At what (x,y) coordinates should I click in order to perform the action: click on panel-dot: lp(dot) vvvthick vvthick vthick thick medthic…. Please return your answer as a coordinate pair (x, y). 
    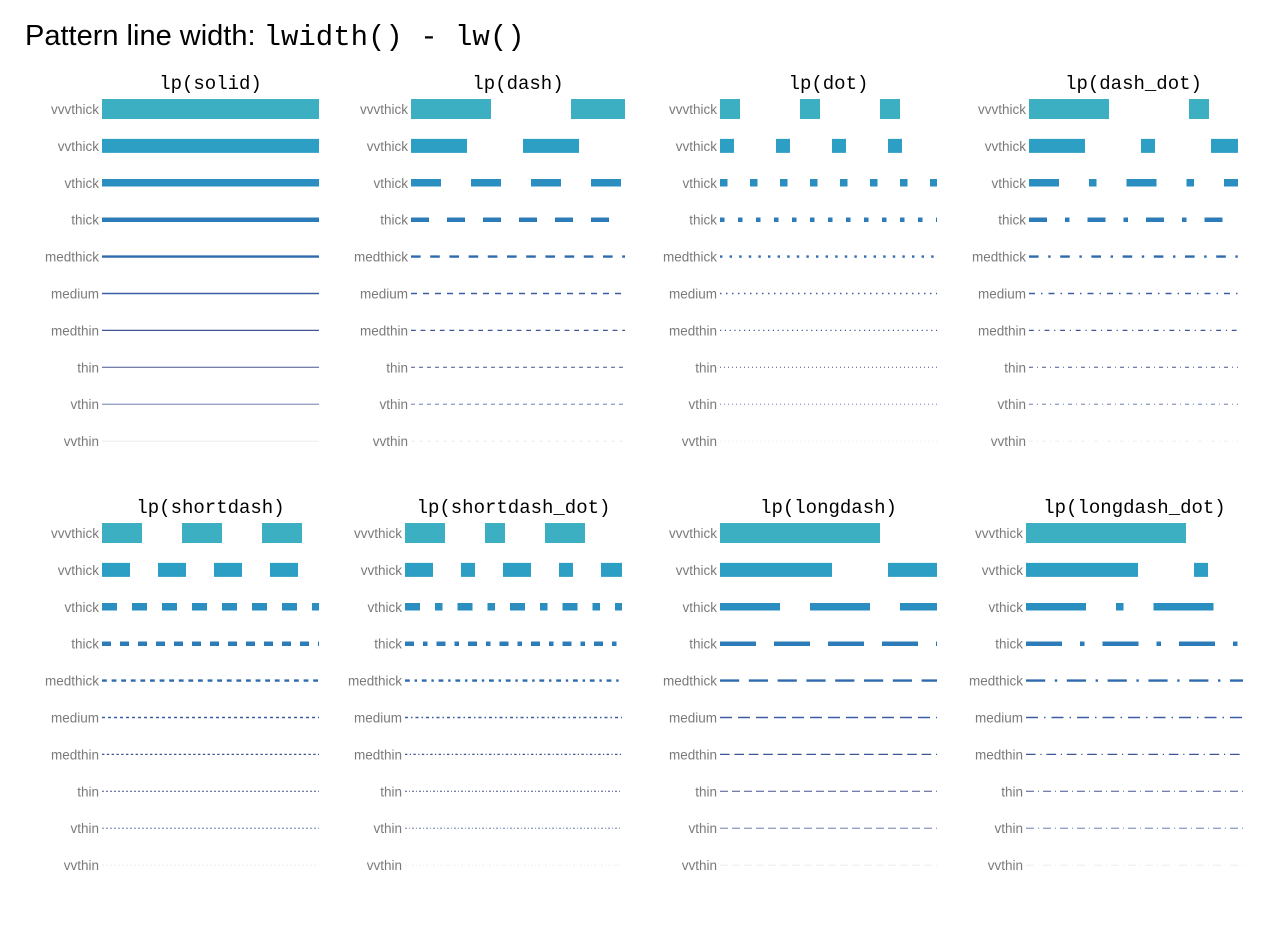
    Looking at the image, I should click on (800, 261).